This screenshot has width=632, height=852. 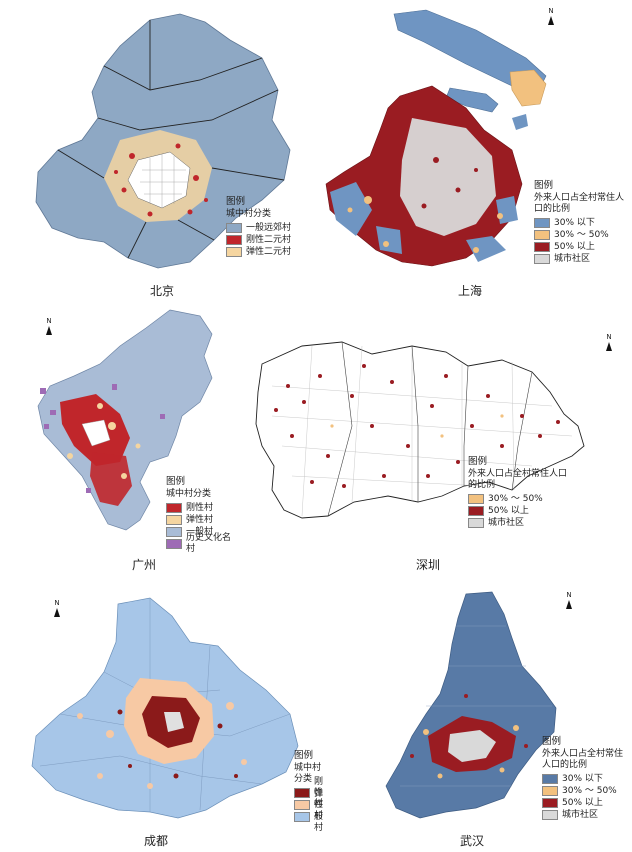 I want to click on city-label-guangzhou: 广州, so click(x=144, y=565).